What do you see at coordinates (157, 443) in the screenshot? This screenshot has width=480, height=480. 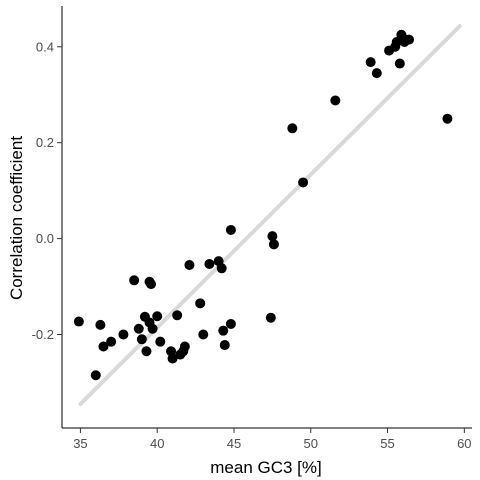 I see `x-tick-label: 40` at bounding box center [157, 443].